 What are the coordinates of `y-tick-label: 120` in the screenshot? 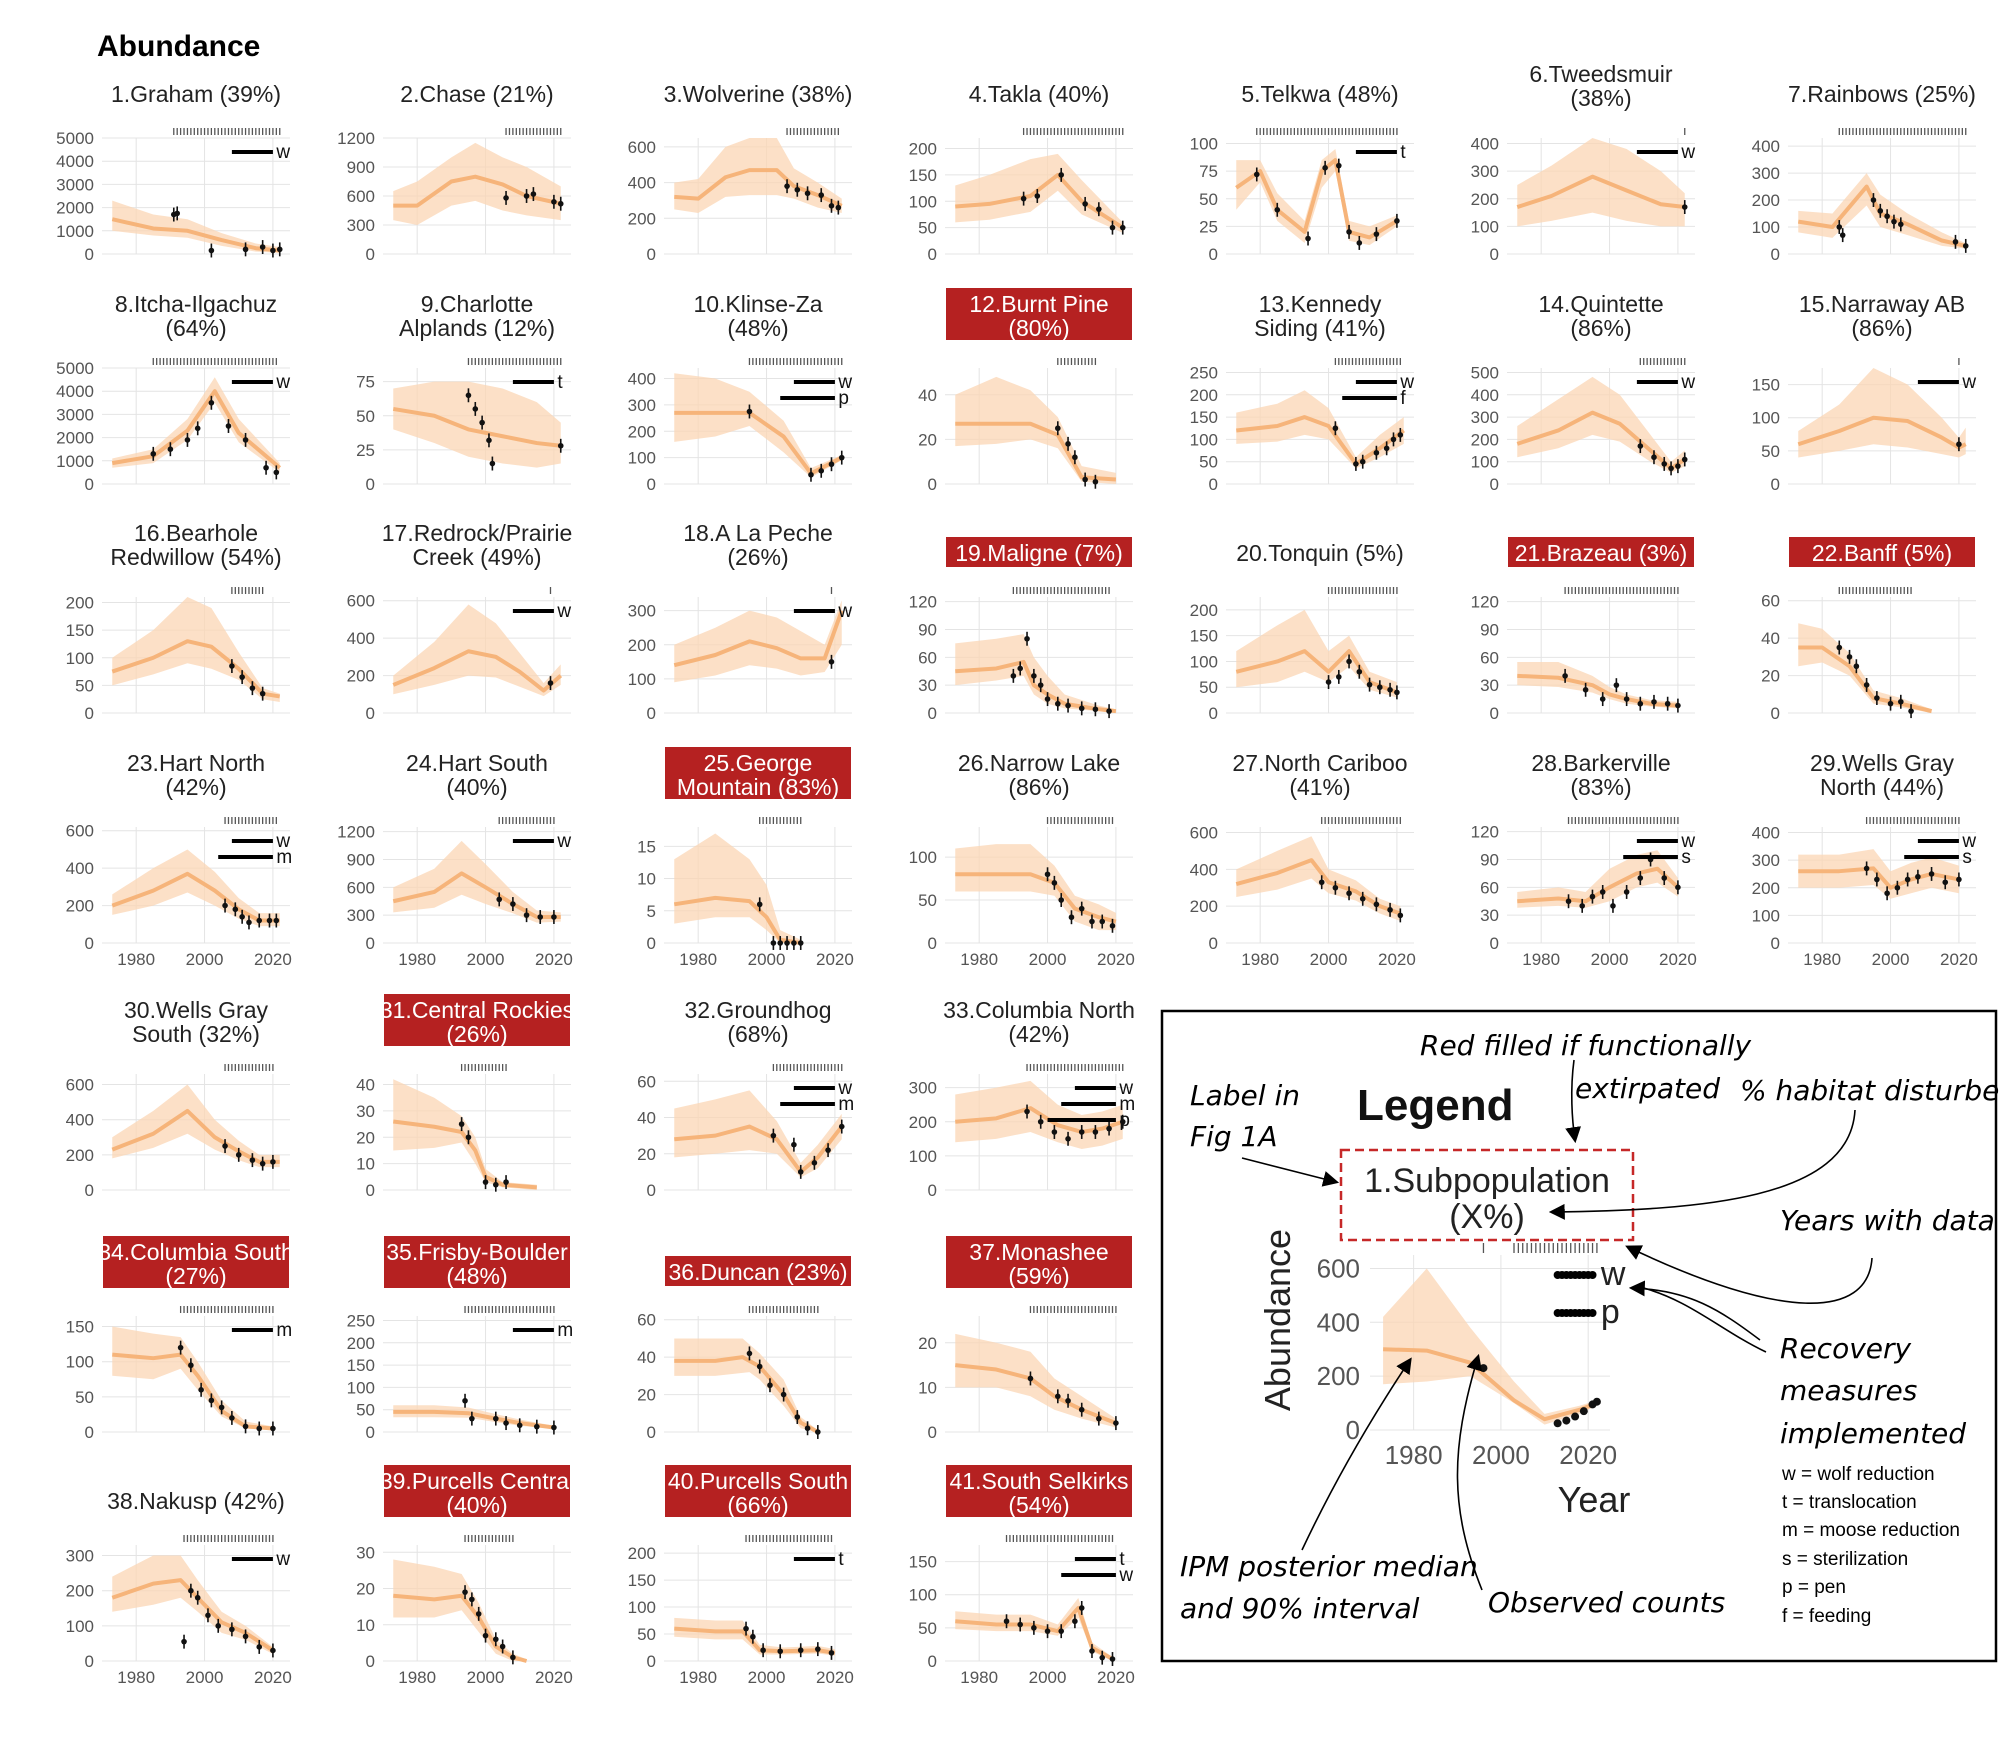 It's located at (923, 602).